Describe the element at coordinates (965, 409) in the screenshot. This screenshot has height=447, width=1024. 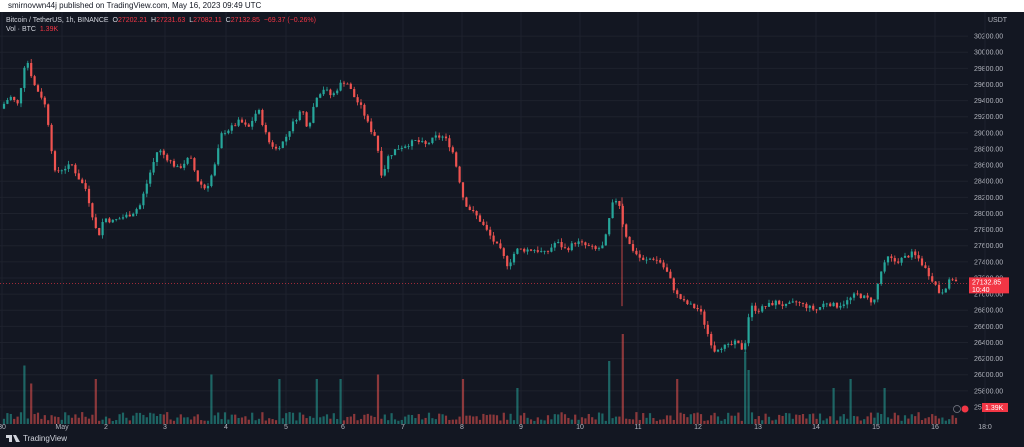
I see `alert-circle-icon` at that location.